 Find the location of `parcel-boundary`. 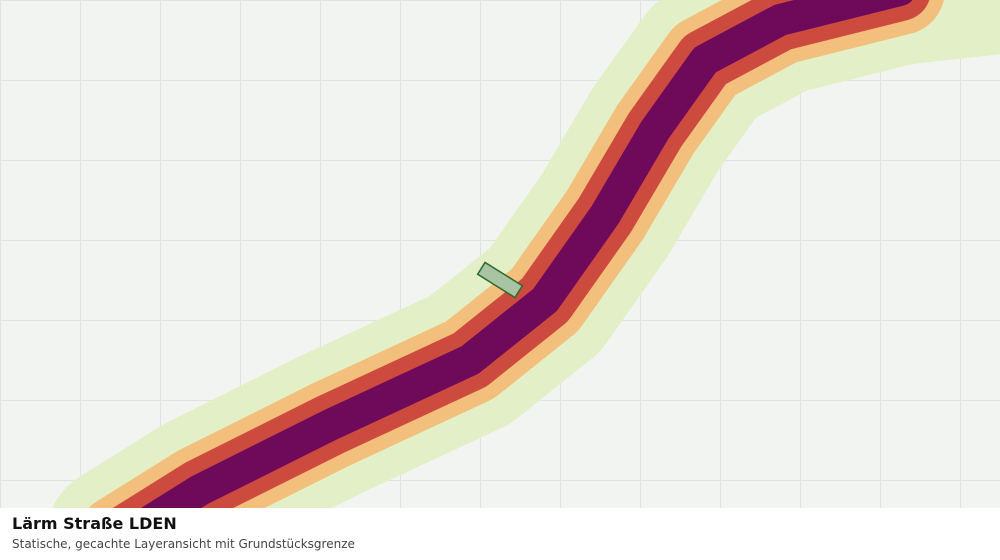

parcel-boundary is located at coordinates (500, 280).